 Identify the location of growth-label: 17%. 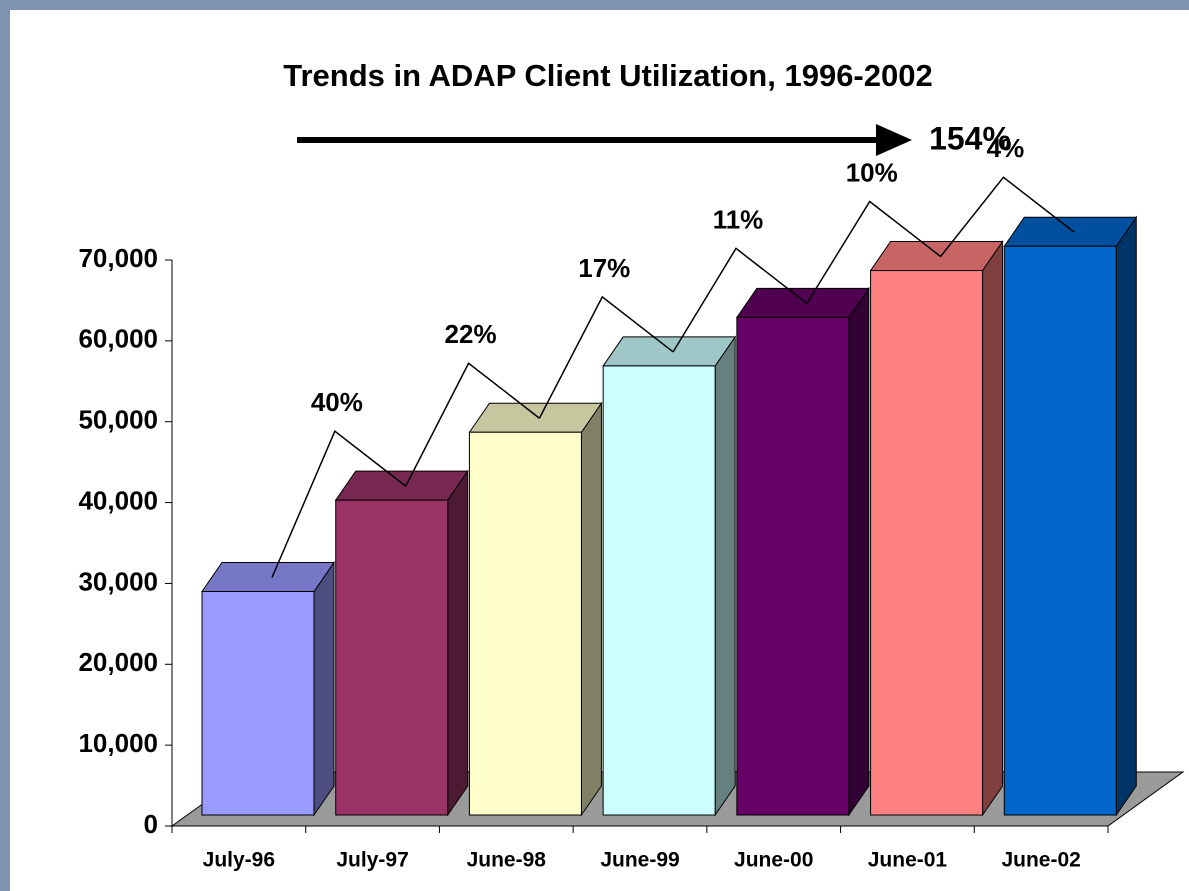
(604, 268).